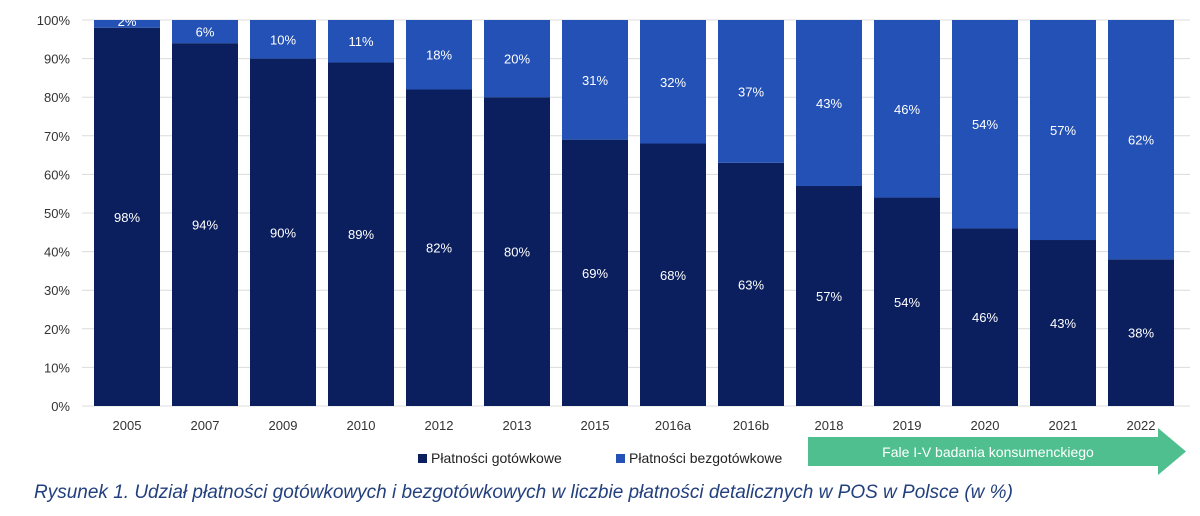  I want to click on legend-item-cash: Płatności gotówkowe, so click(490, 458).